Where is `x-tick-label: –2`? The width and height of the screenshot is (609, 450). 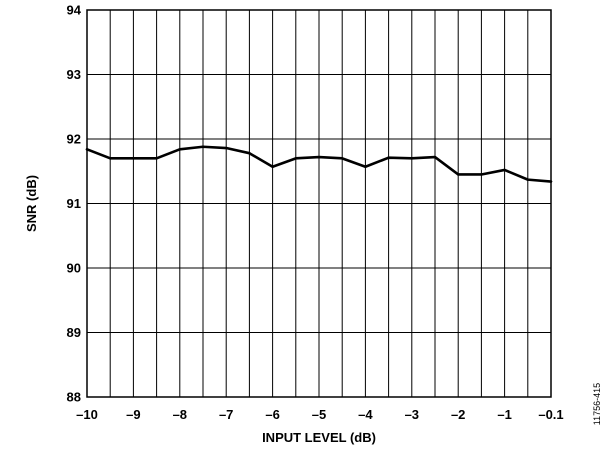
x-tick-label: –2 is located at coordinates (458, 414).